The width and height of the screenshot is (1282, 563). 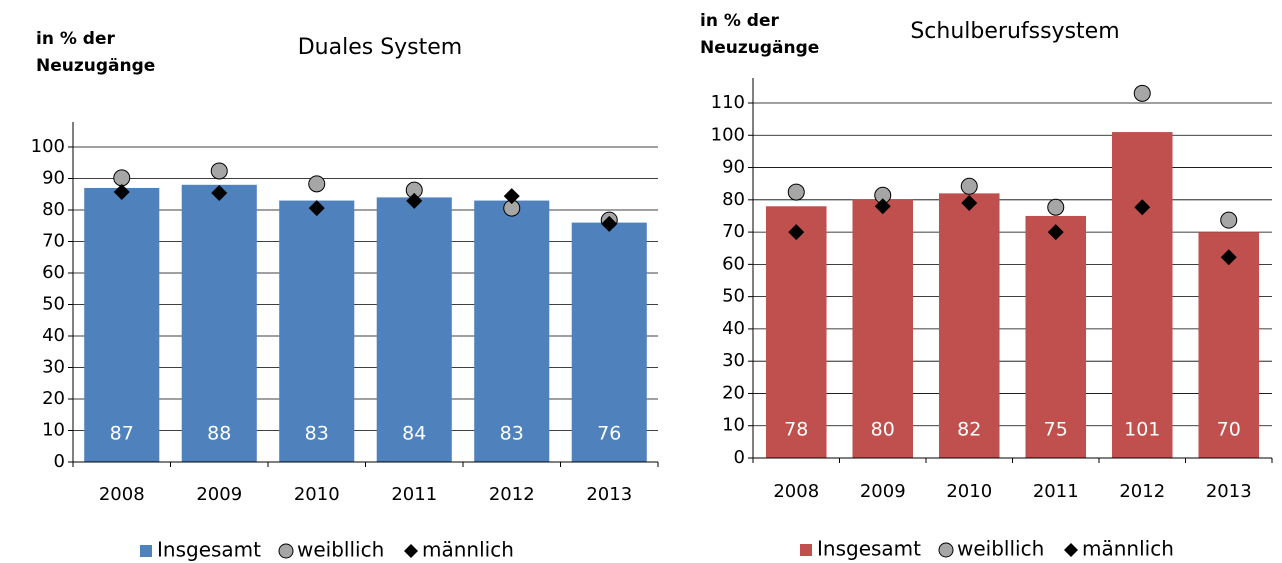 I want to click on data-label: 80, so click(x=883, y=430).